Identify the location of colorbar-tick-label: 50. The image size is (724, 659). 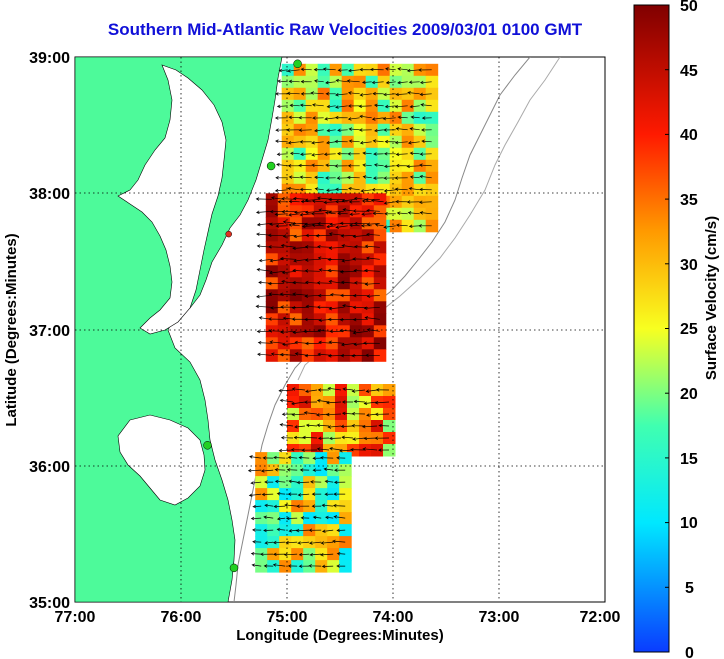
(689, 7).